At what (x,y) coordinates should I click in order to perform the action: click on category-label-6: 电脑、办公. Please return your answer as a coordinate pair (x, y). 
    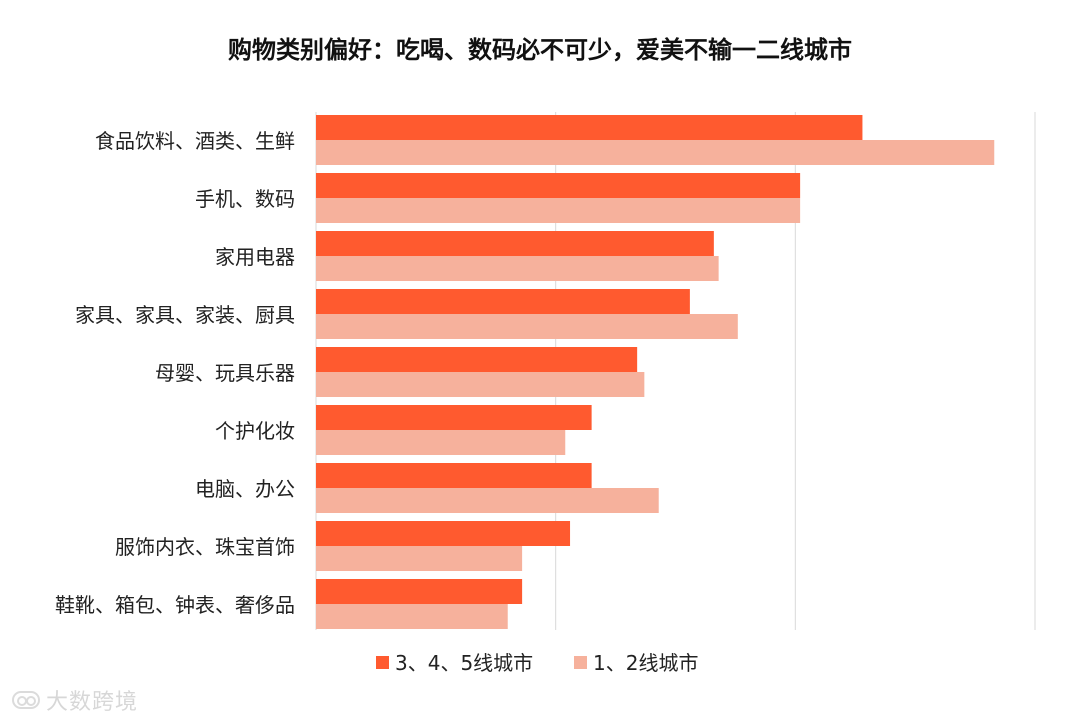
    Looking at the image, I should click on (245, 489).